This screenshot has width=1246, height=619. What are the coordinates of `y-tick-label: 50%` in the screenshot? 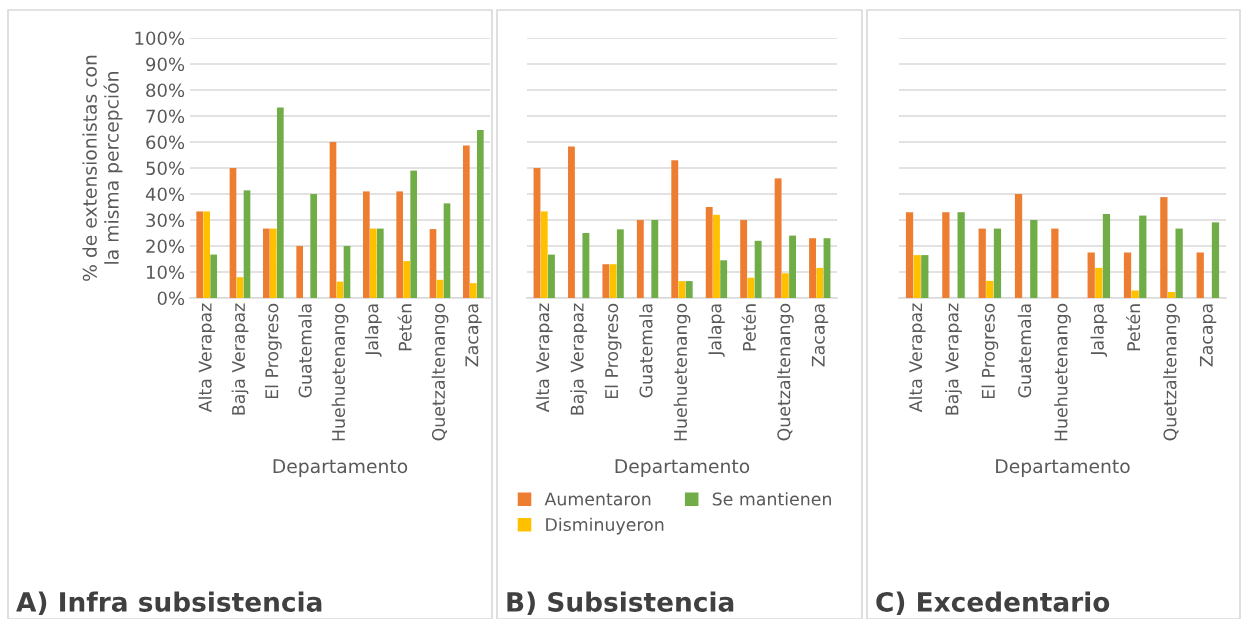 It's located at (165, 168).